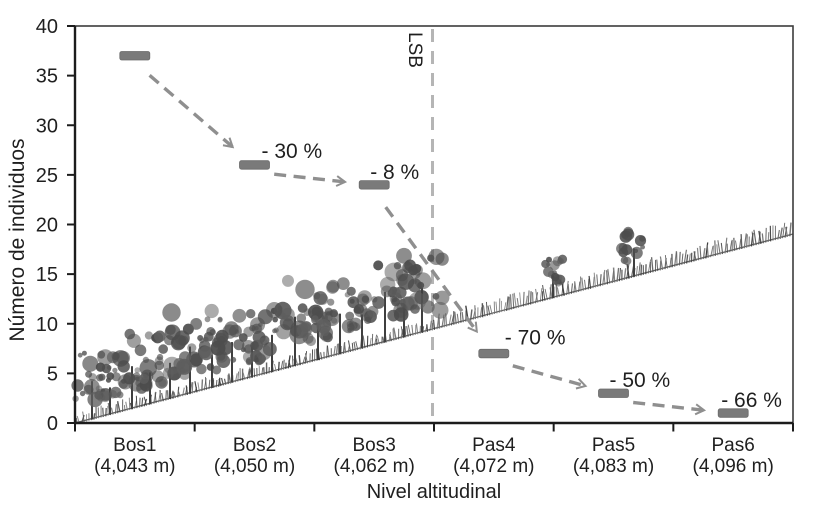 The width and height of the screenshot is (824, 507). Describe the element at coordinates (47, 226) in the screenshot. I see `y-tick-label: 20` at that location.